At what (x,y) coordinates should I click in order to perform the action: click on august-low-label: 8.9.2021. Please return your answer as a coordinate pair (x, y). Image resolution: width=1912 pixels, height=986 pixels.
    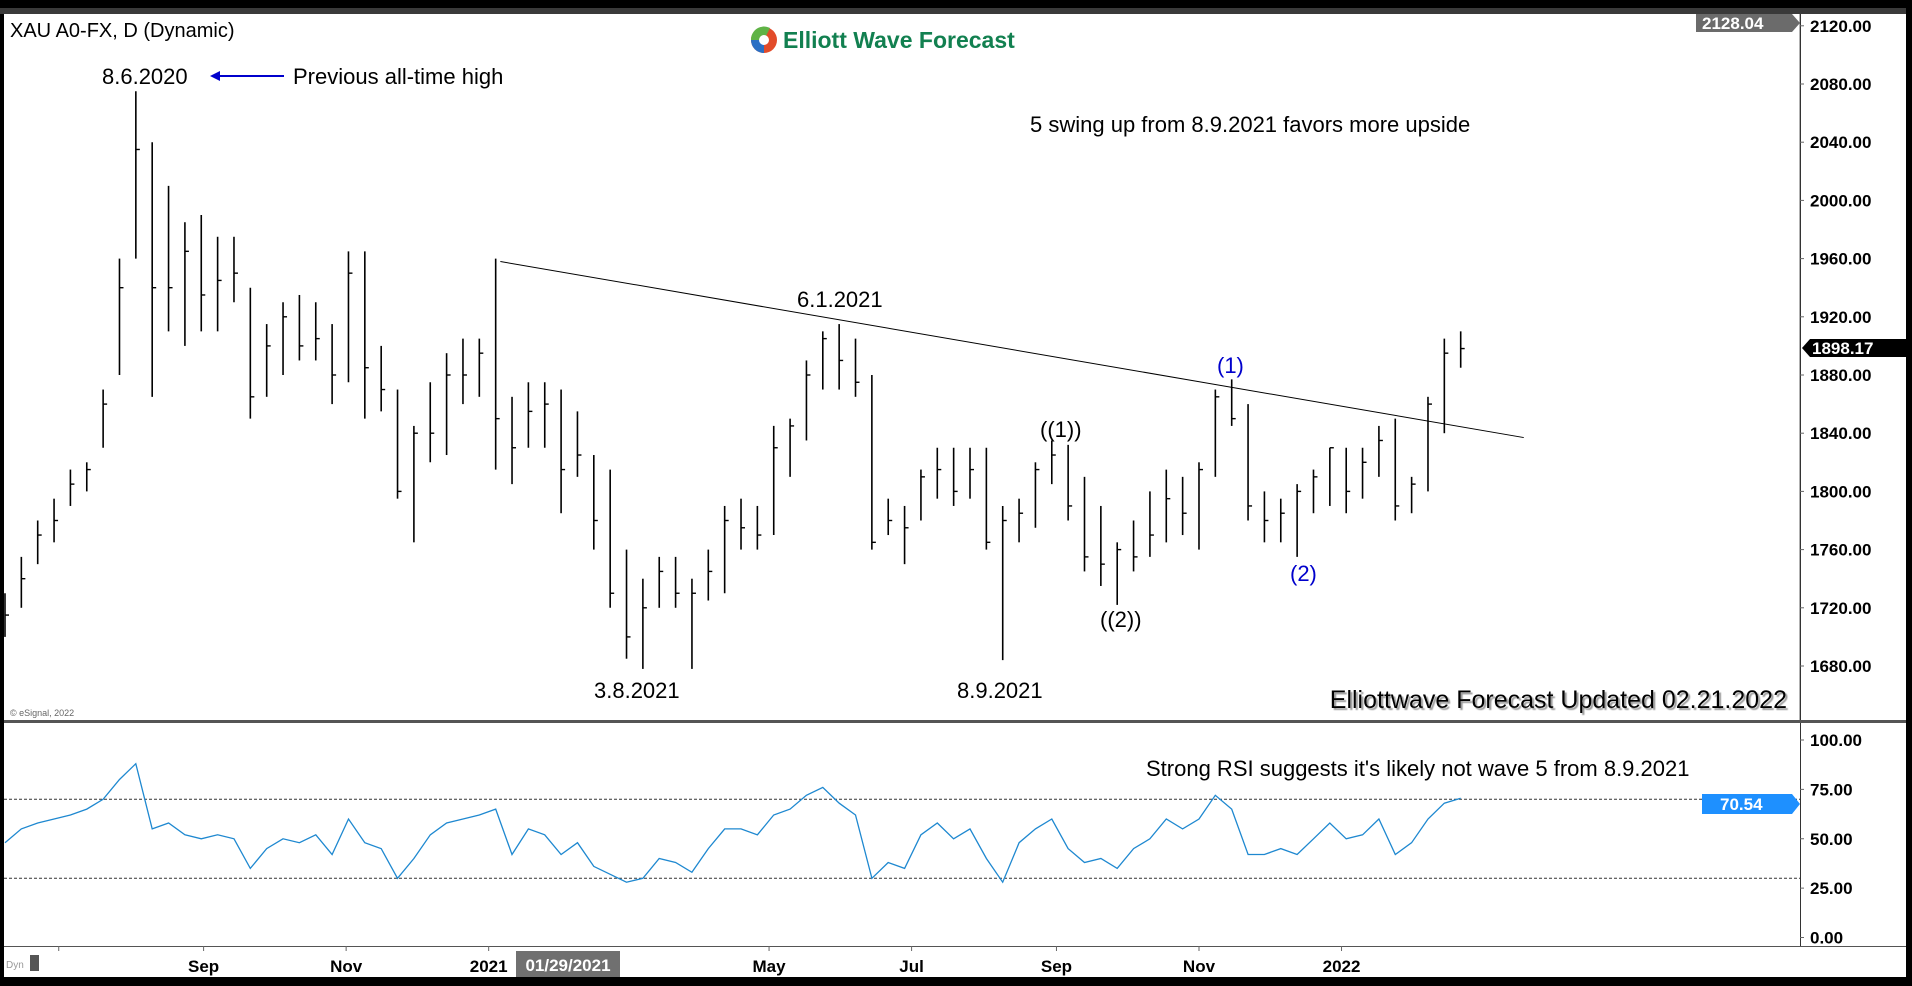
    Looking at the image, I should click on (1000, 690).